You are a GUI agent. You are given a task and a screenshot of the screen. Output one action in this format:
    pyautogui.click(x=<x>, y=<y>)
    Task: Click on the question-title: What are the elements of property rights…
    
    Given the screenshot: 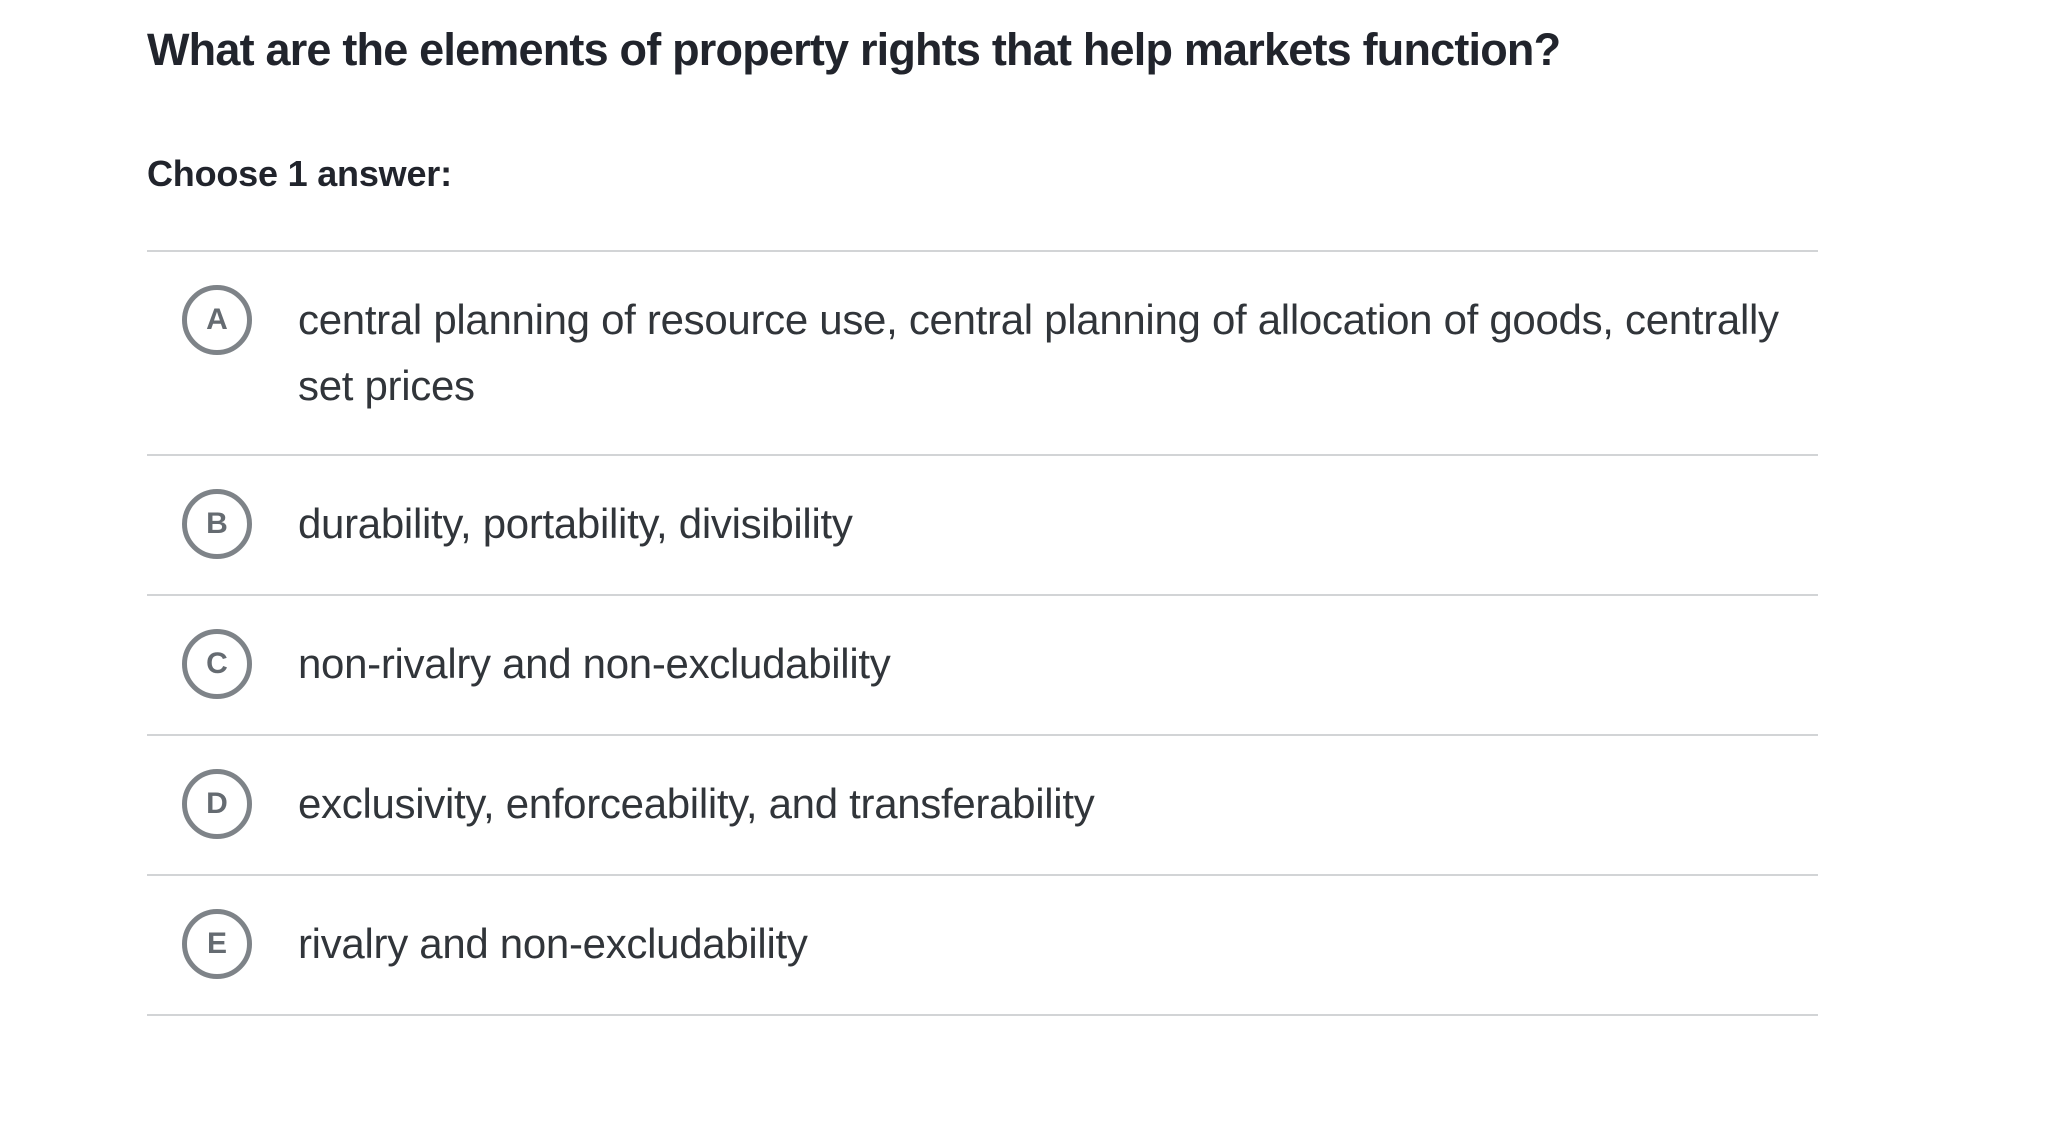 What is the action you would take?
    pyautogui.click(x=854, y=49)
    